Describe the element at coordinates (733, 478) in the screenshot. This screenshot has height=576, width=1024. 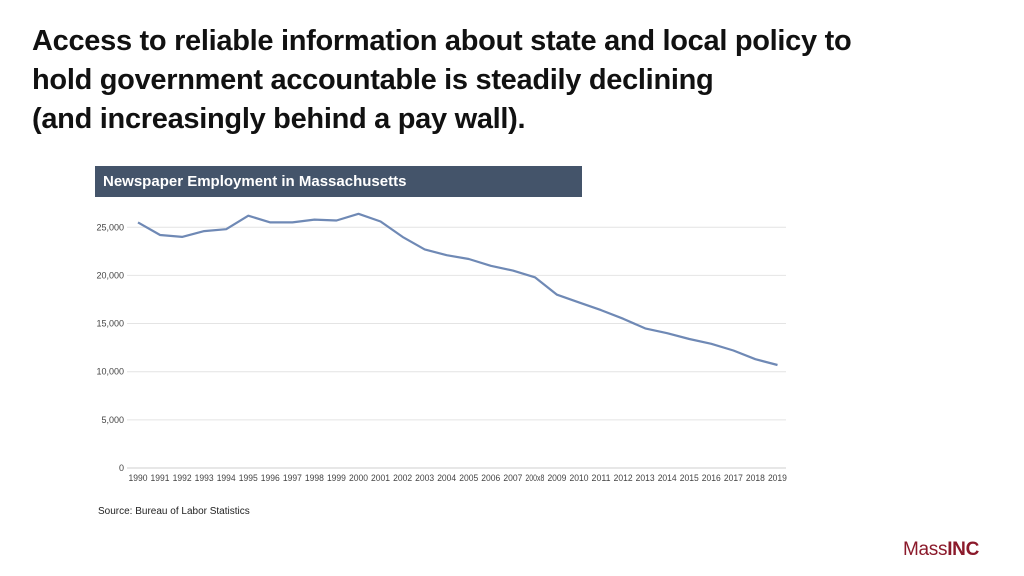
I see `x-tick-label: 2017` at that location.